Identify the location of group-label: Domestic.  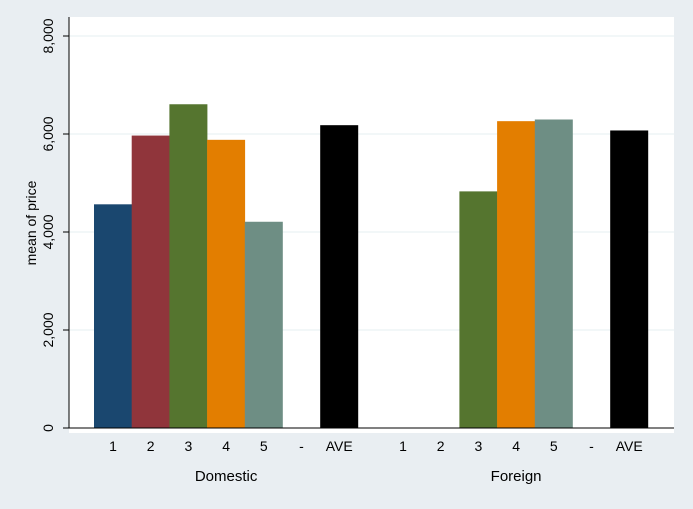
(226, 476).